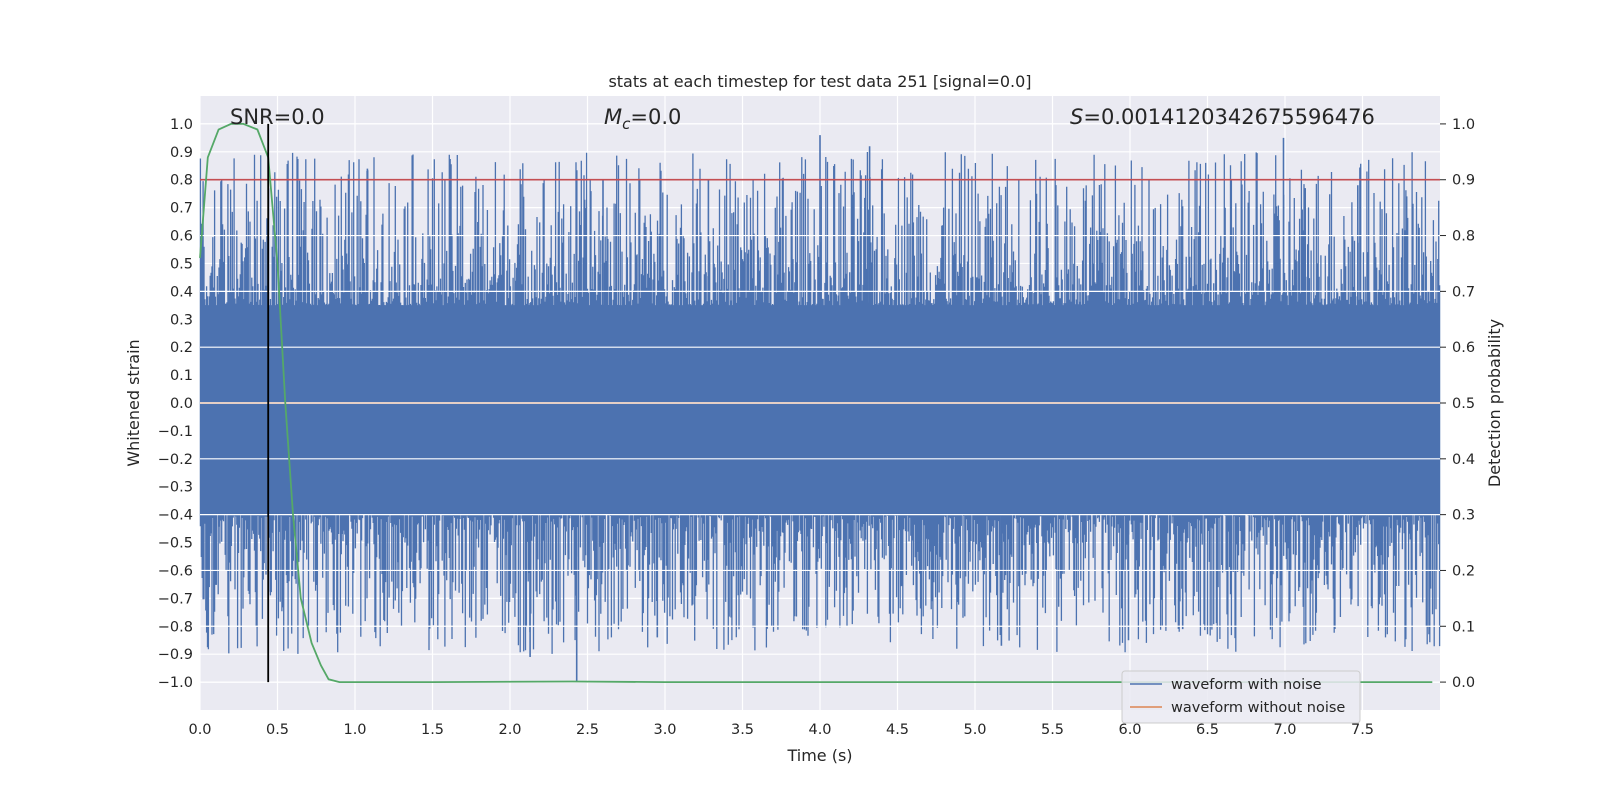 The image size is (1600, 800). Describe the element at coordinates (181, 348) in the screenshot. I see `left-tick-label: 0.2` at that location.